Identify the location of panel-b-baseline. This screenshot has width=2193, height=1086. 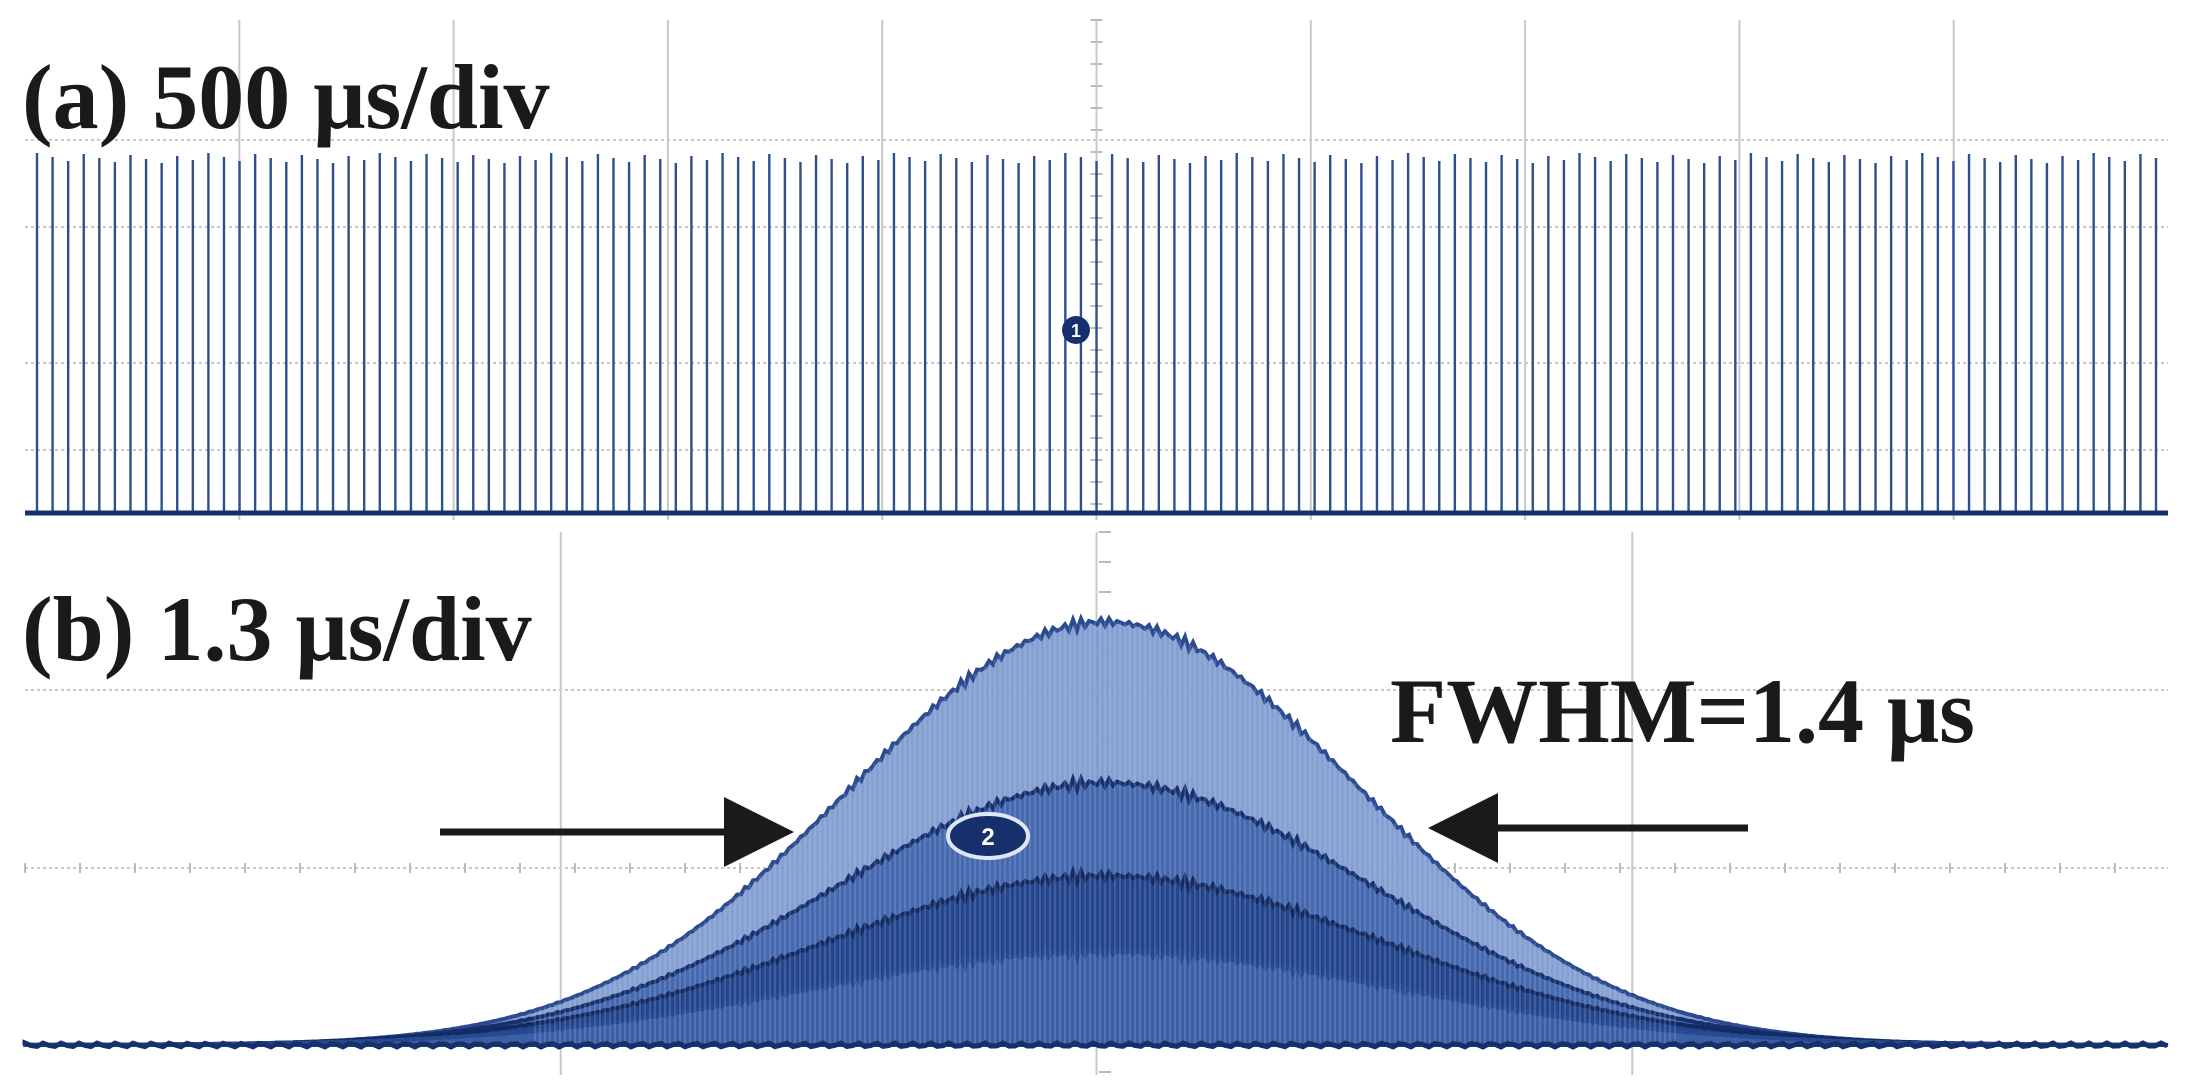
(1095, 1044).